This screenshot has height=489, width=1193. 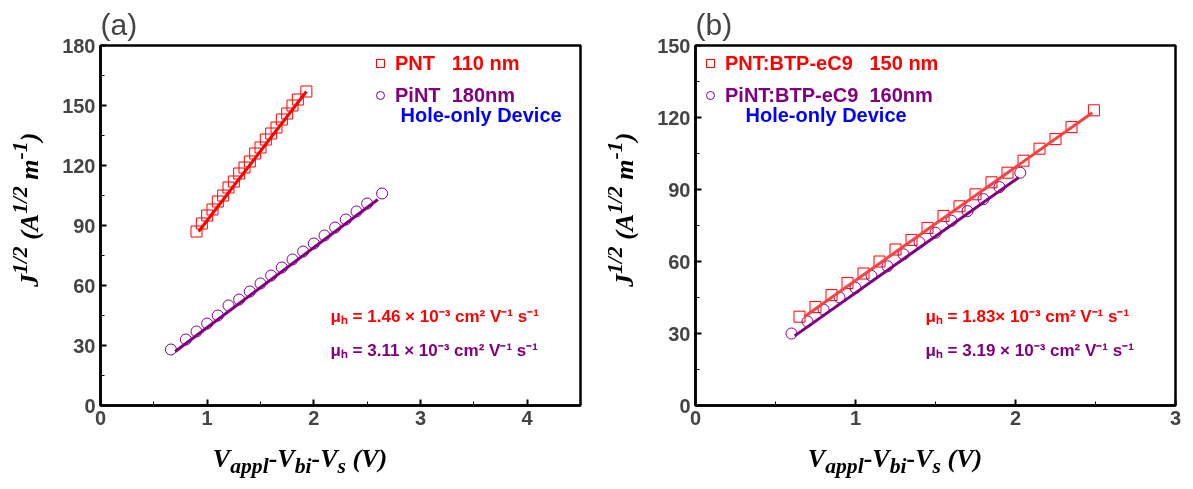 What do you see at coordinates (1027, 316) in the screenshot?
I see `annotation: μₕ = 1.83× 10⁻³ cm² V⁻¹ s⁻¹` at bounding box center [1027, 316].